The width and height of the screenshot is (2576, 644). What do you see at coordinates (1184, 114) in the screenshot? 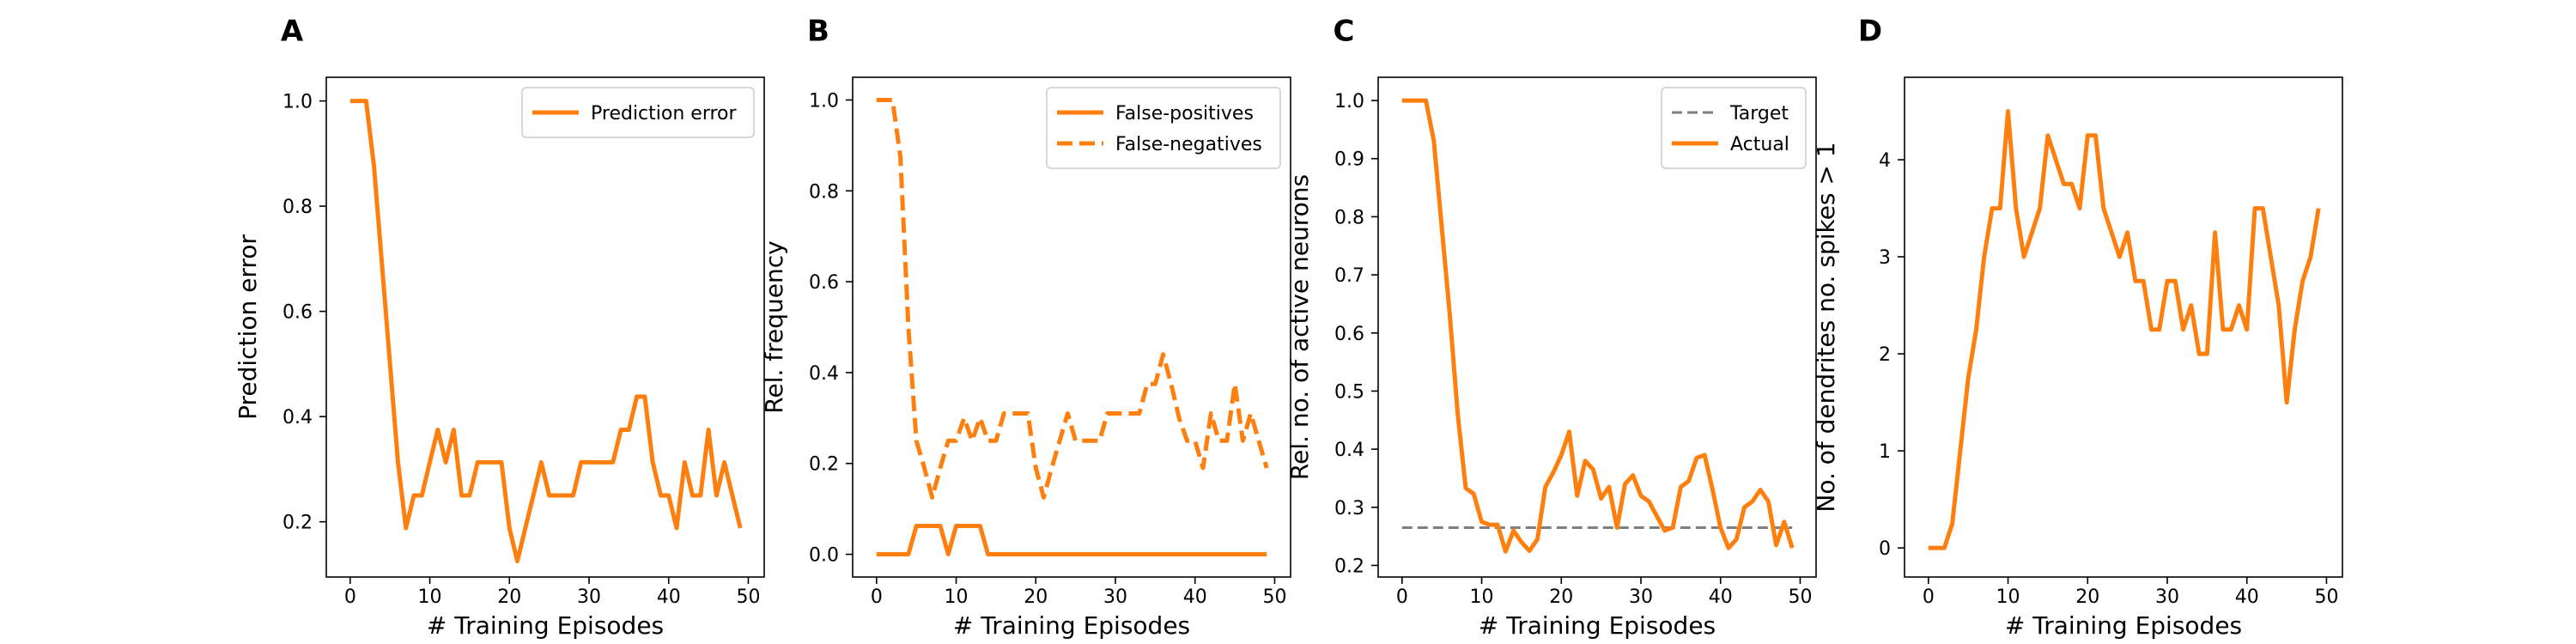
I see `legend-label: False-positives` at bounding box center [1184, 114].